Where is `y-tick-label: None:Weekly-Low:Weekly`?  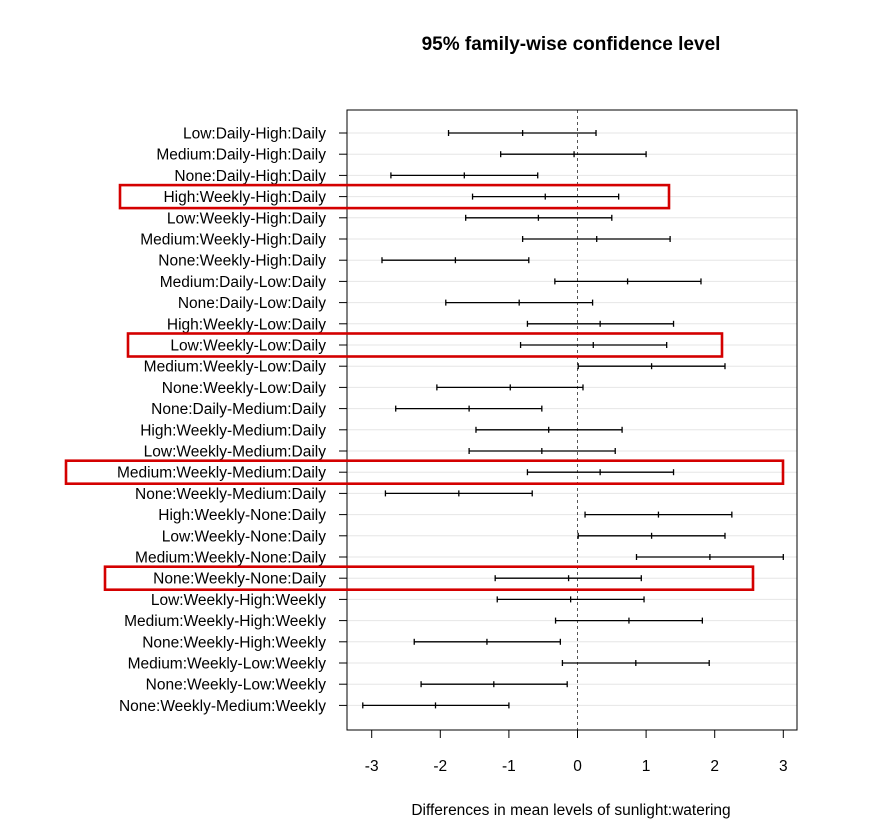
y-tick-label: None:Weekly-Low:Weekly is located at coordinates (236, 685).